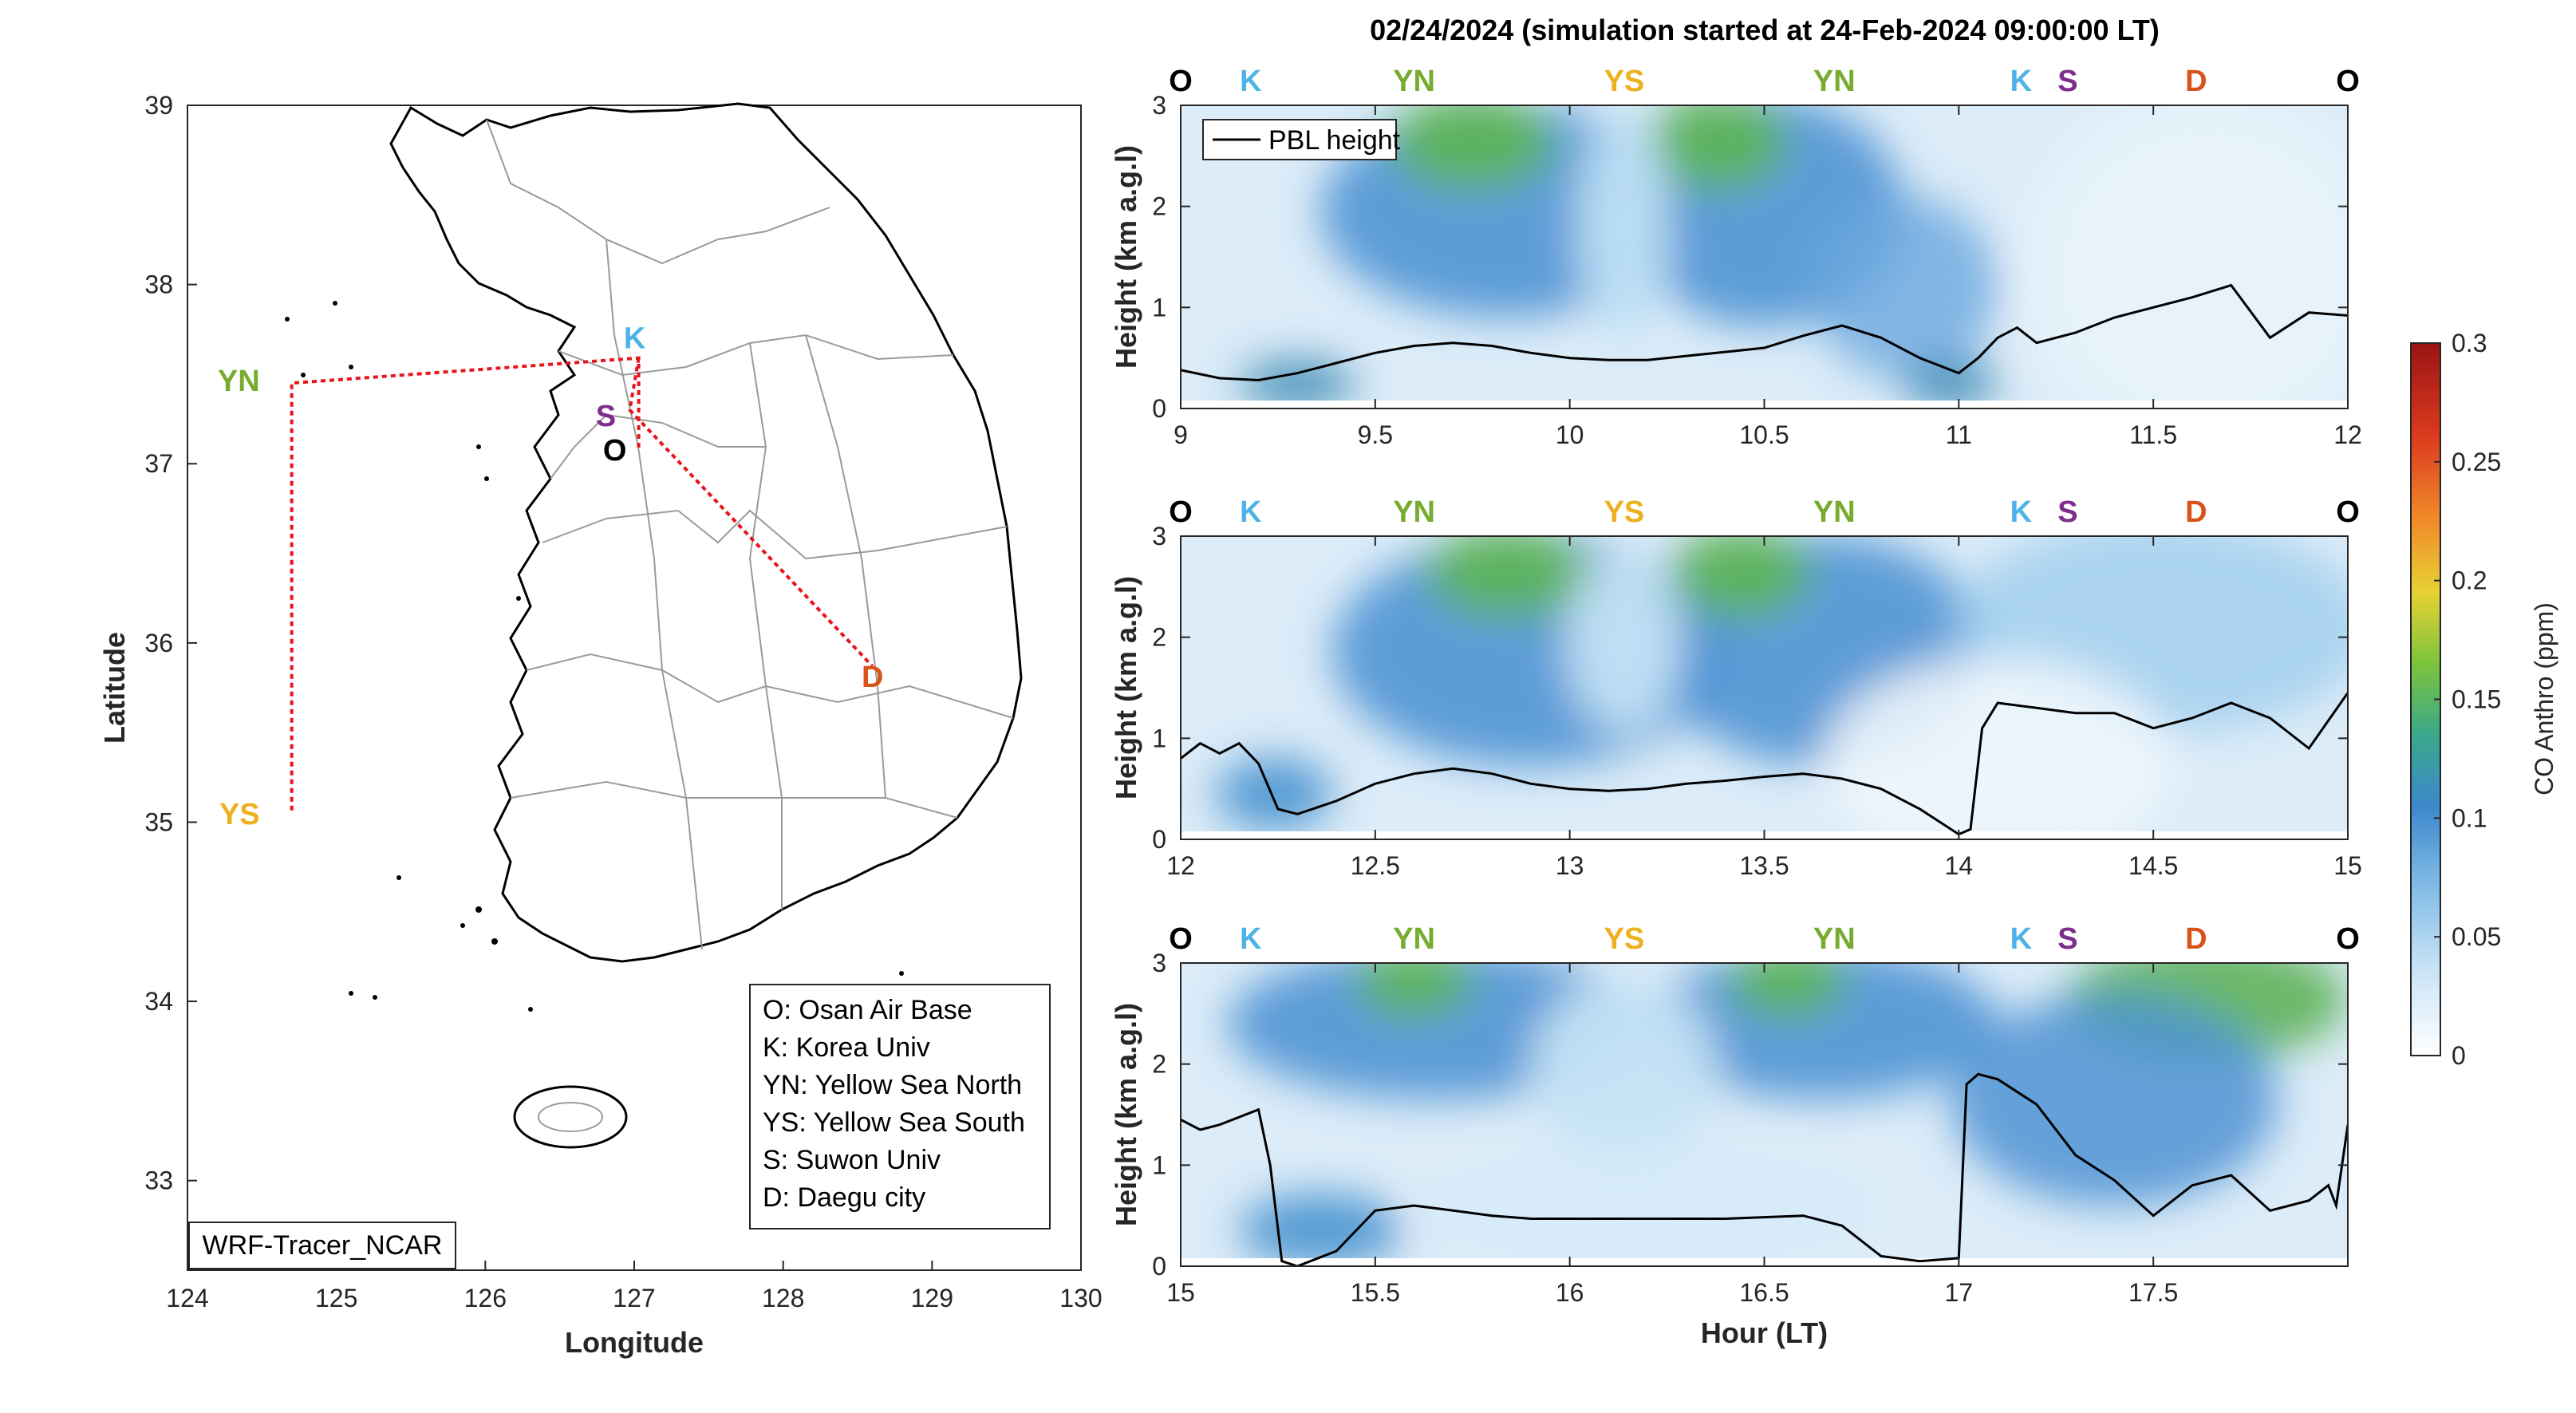 Image resolution: width=2576 pixels, height=1413 pixels. Describe the element at coordinates (187, 1298) in the screenshot. I see `map-xtick-label: 124` at that location.